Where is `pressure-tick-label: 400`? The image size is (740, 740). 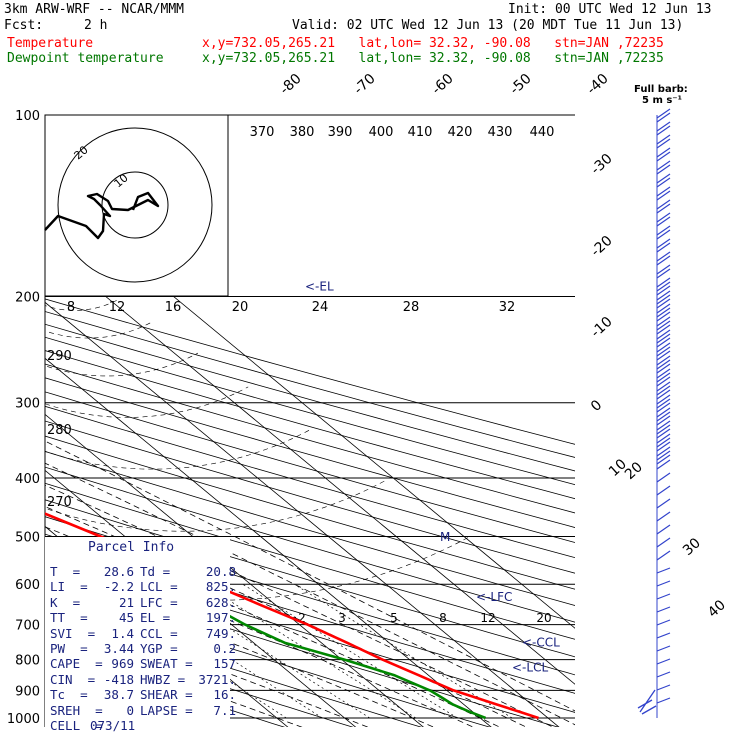
pressure-tick-label: 400 is located at coordinates (27, 479).